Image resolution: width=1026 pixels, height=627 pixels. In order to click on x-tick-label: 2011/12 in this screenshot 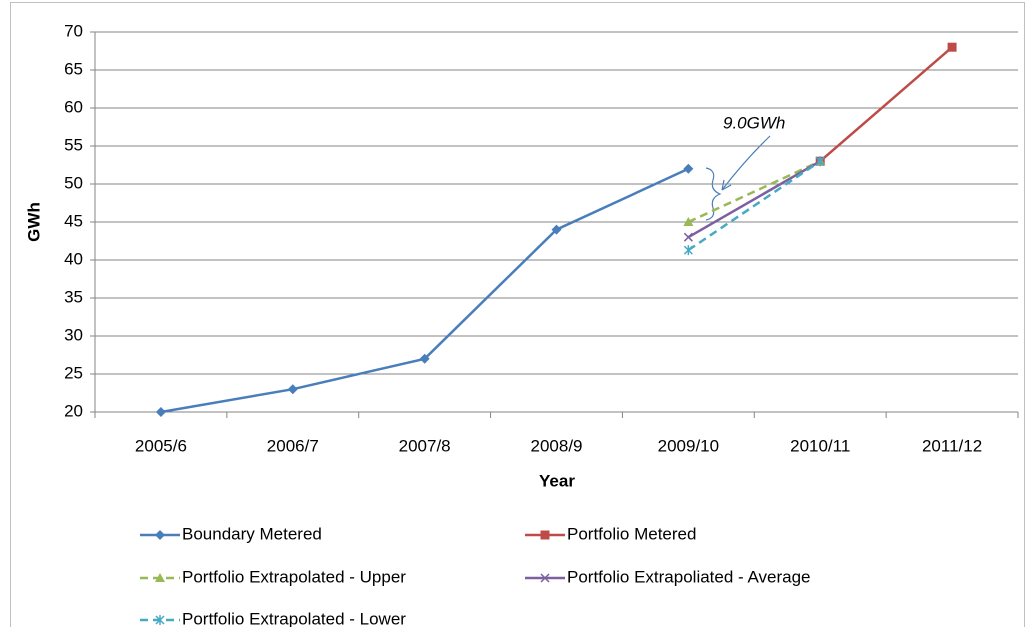, I will do `click(952, 445)`.